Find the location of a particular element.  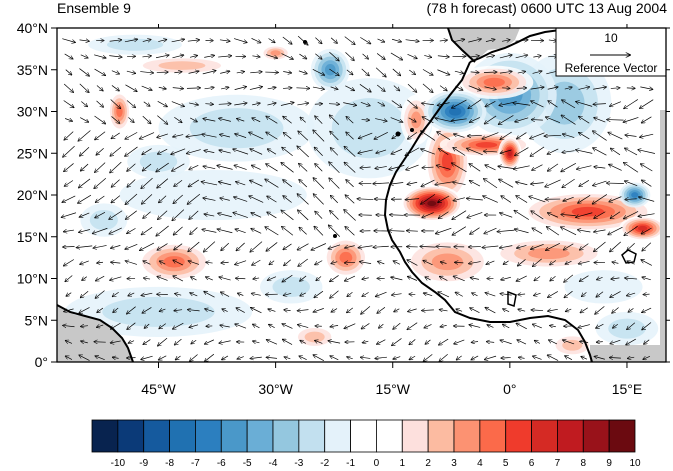

x-tick-label: 15°W is located at coordinates (393, 389).